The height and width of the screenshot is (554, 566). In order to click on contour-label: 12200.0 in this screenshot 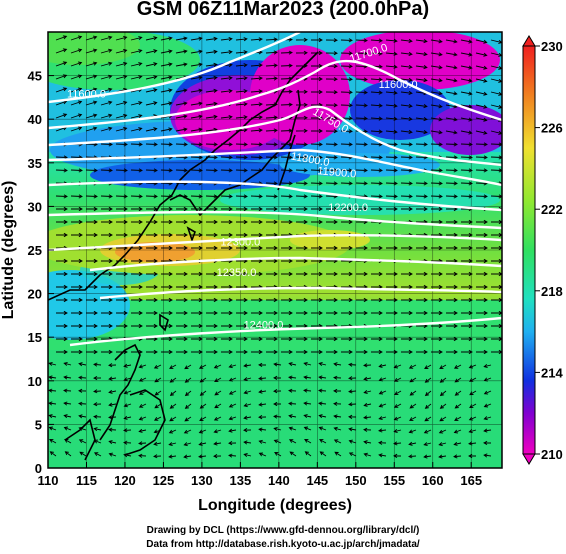, I will do `click(348, 208)`.